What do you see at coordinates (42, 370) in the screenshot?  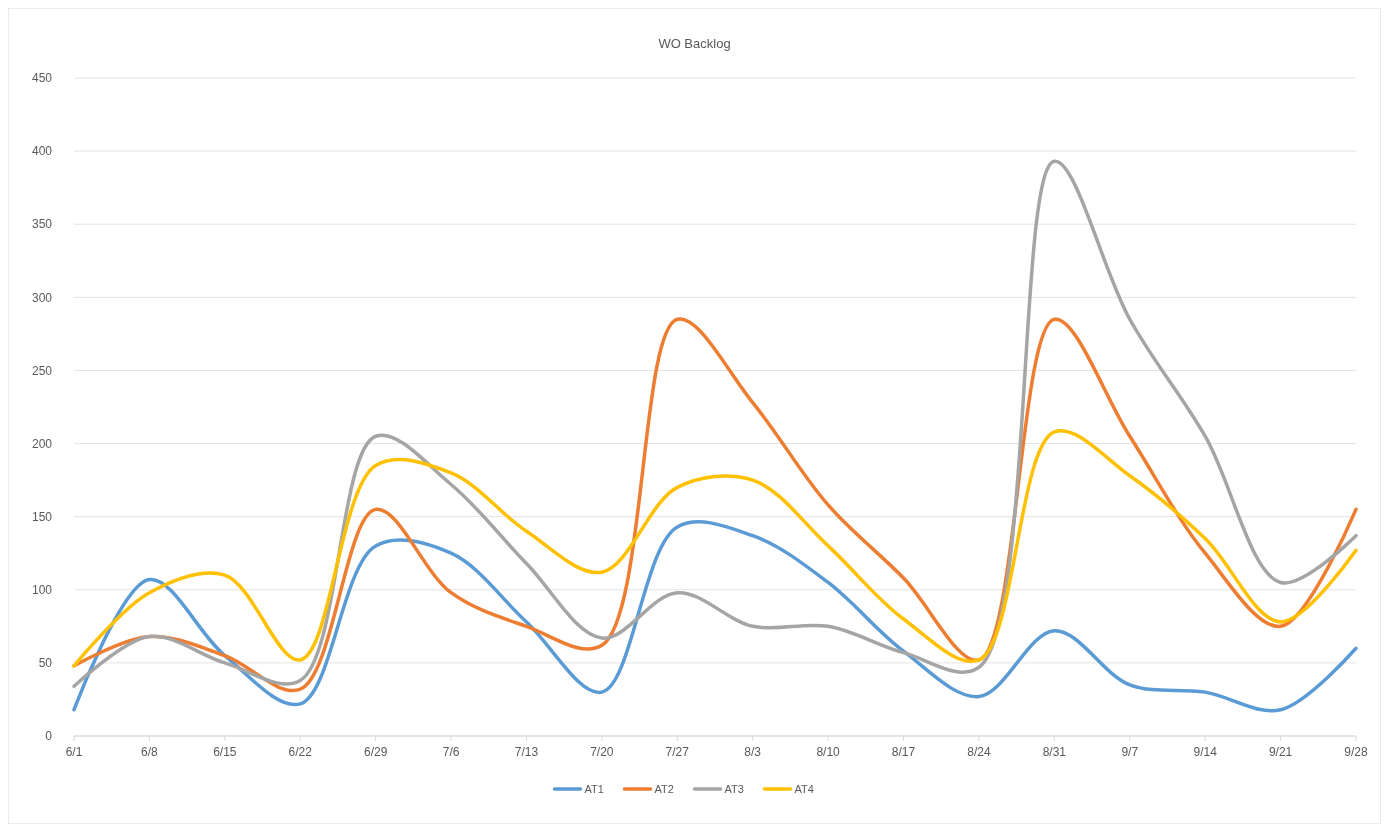 I see `y-tick-label: 250` at bounding box center [42, 370].